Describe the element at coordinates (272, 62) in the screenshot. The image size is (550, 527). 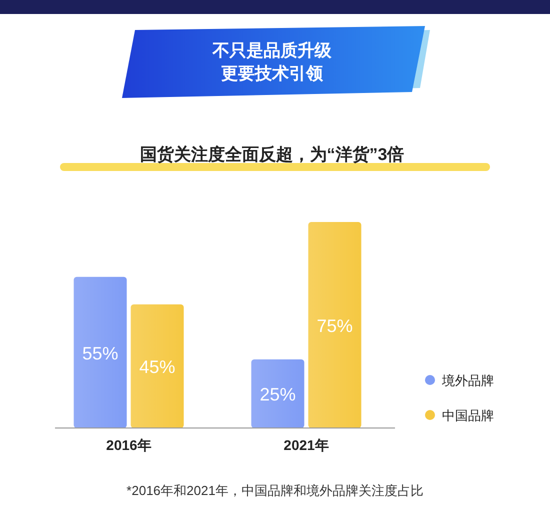
I see `chart-title: 不只是品质升级更要技术引领` at that location.